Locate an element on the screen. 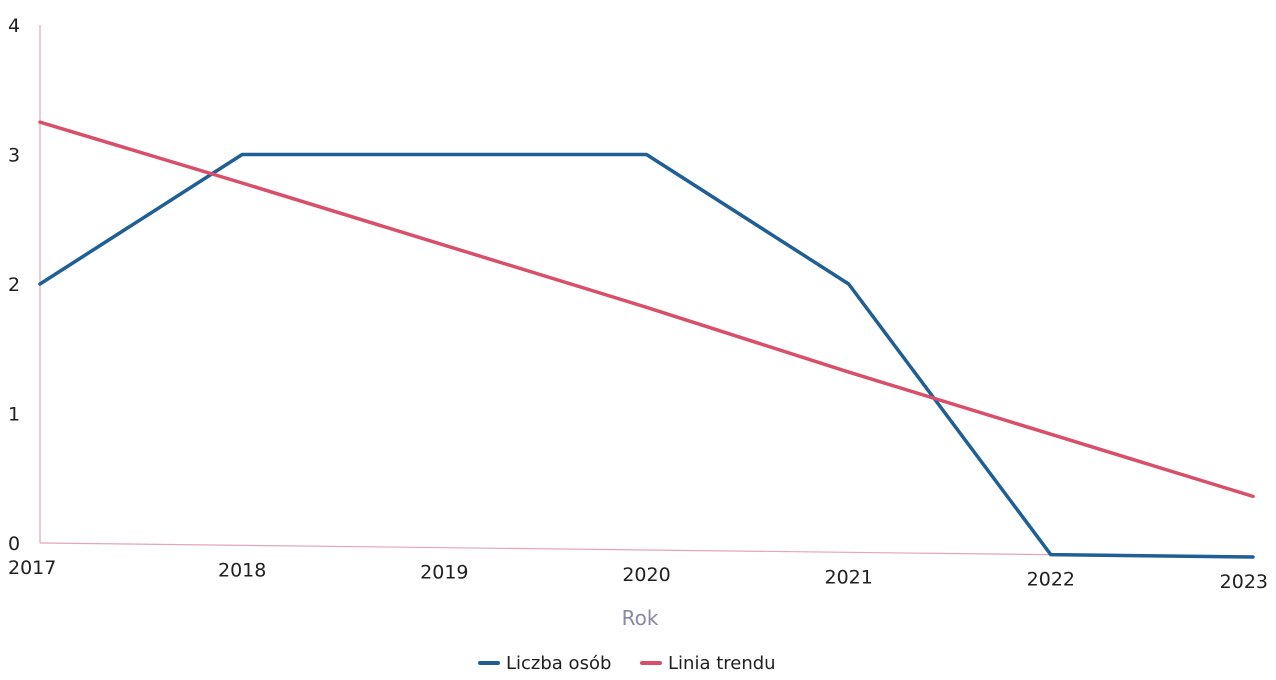  x-tick-label: 2023 is located at coordinates (1244, 582).